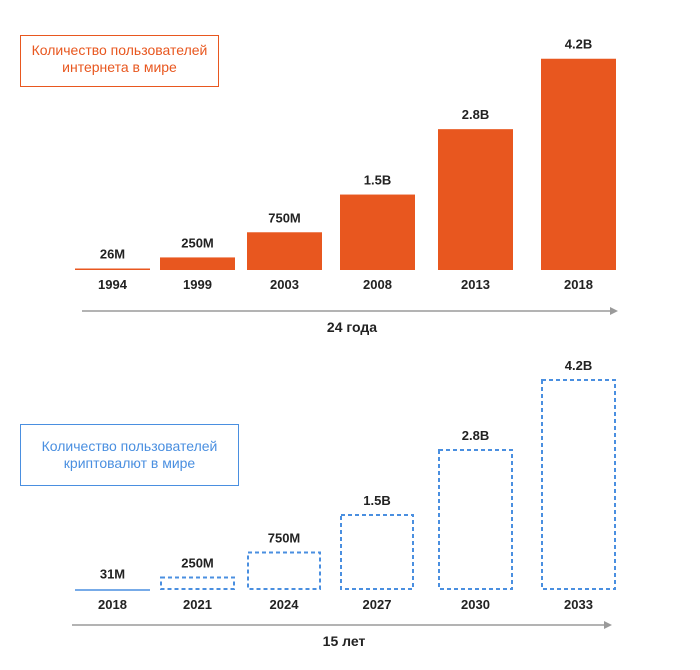  I want to click on crypto-title-line-1: Количество пользователей, so click(129, 446).